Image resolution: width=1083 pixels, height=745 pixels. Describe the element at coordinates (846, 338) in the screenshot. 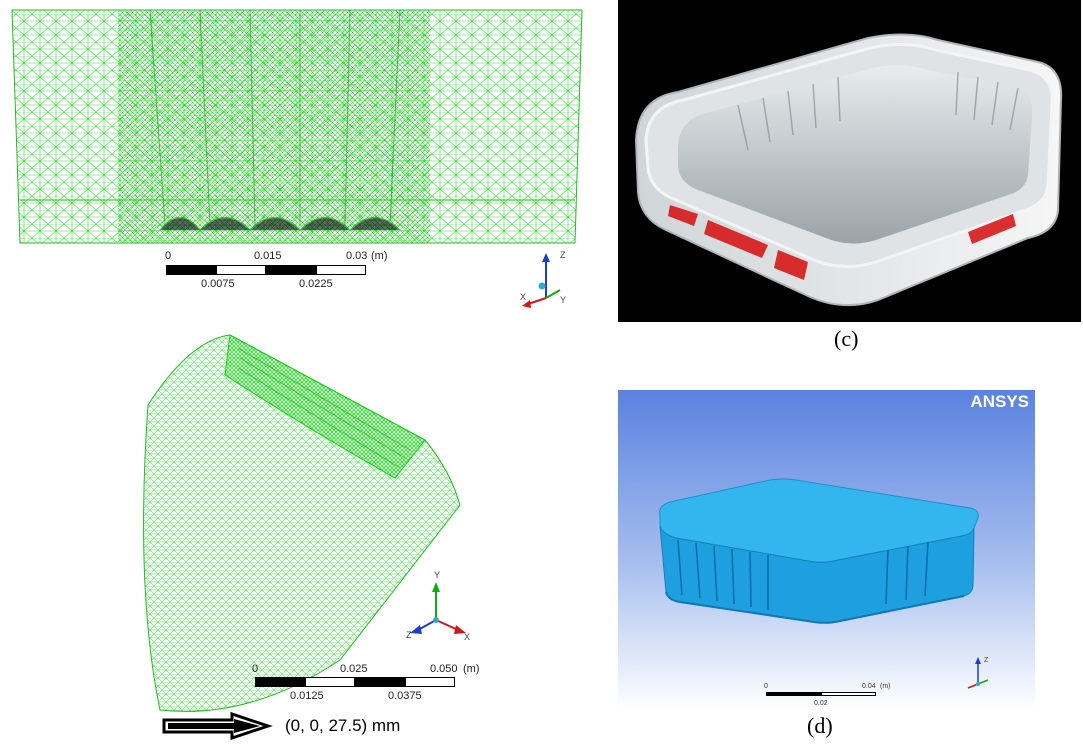

I see `caption-c: (c)` at that location.